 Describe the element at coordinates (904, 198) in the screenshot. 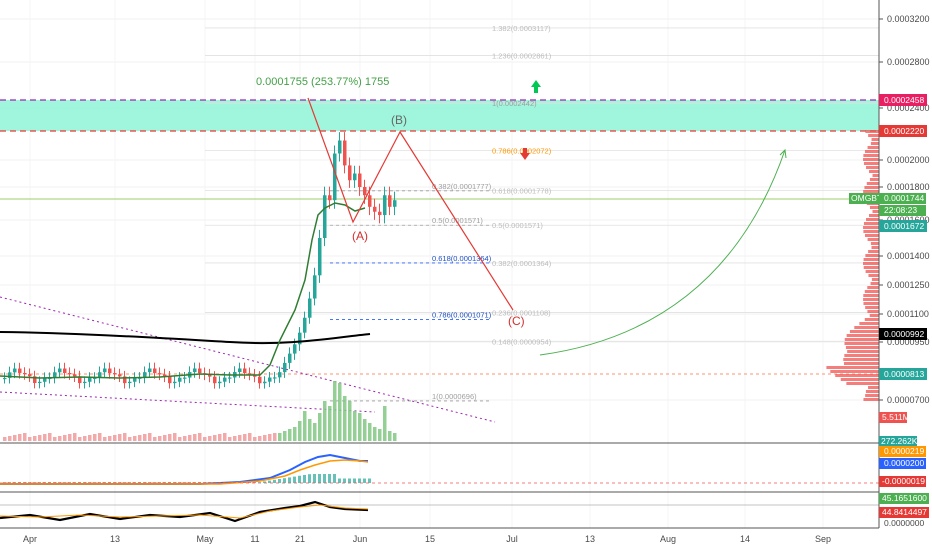

I see `last-price-label: 0.0001744` at that location.